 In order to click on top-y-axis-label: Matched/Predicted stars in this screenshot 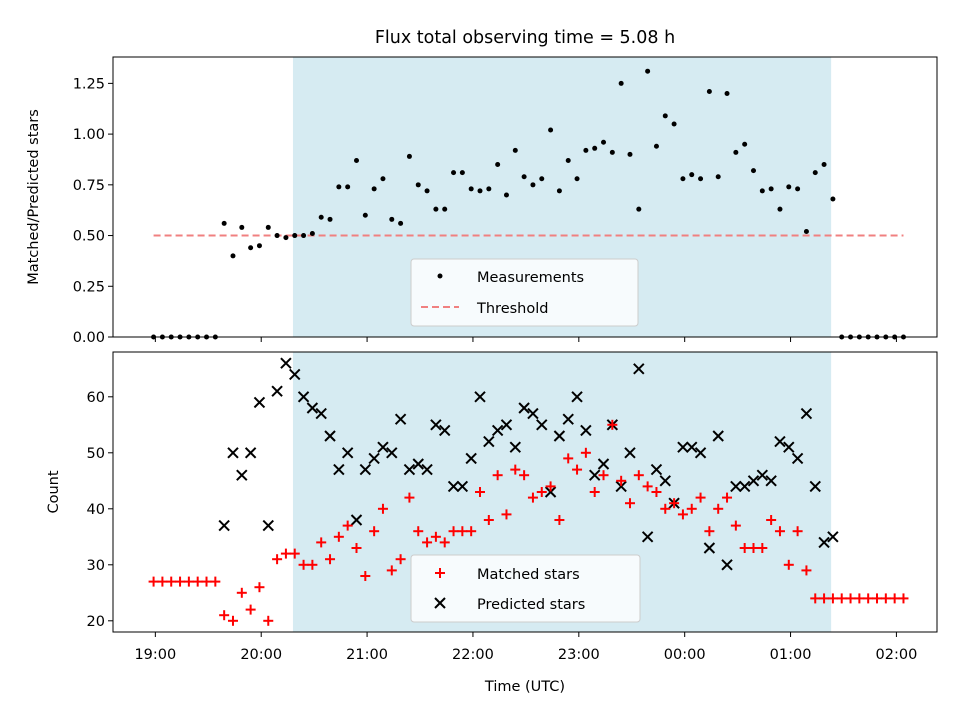, I will do `click(34, 197)`.